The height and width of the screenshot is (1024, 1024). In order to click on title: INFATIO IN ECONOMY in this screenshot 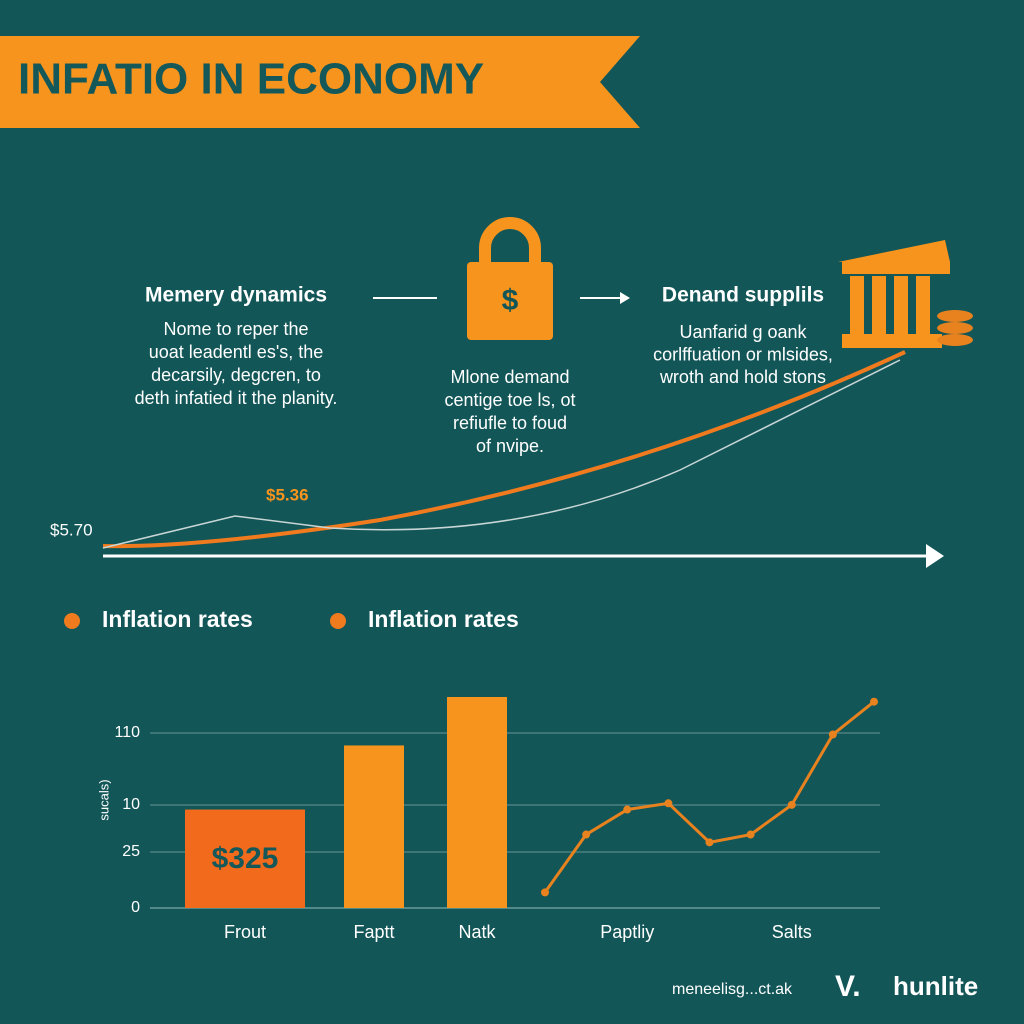, I will do `click(251, 79)`.